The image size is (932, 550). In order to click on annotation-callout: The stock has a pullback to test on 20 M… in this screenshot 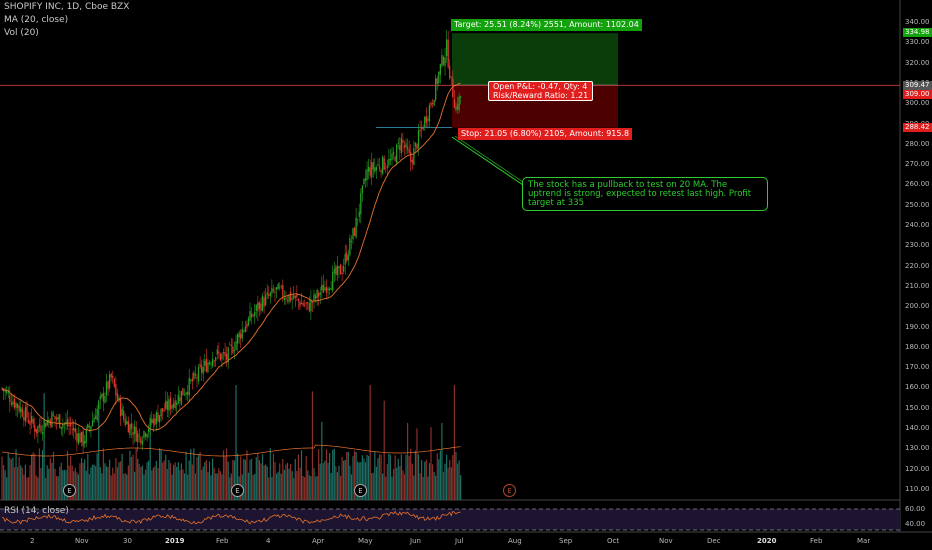, I will do `click(645, 194)`.